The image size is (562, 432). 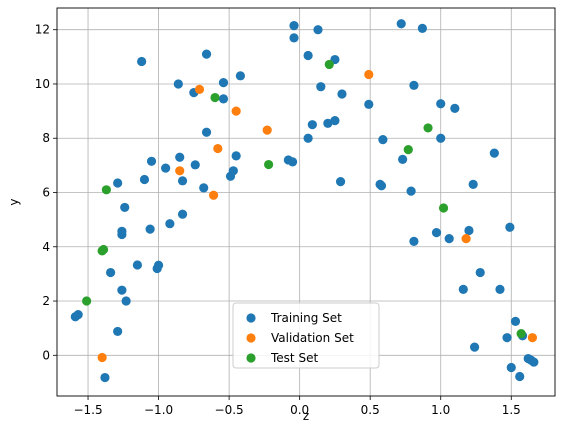 I want to click on legend-box, so click(x=306, y=335).